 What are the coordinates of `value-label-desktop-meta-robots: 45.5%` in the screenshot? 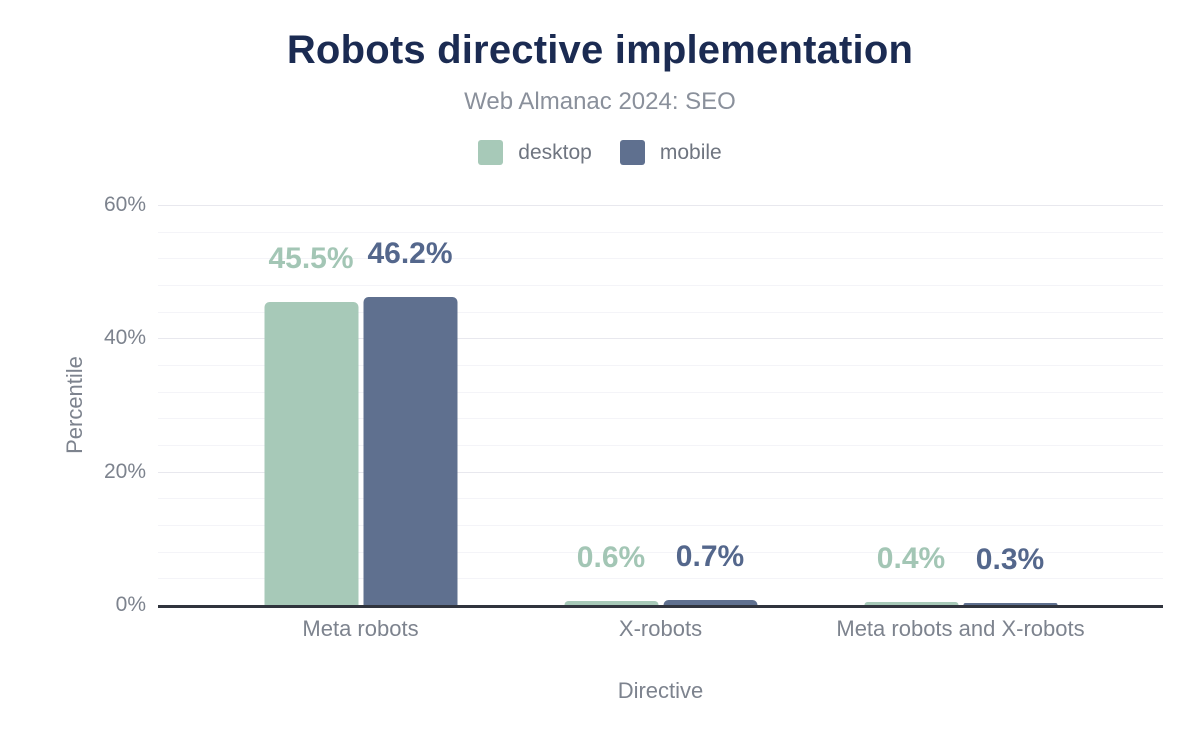 It's located at (311, 258).